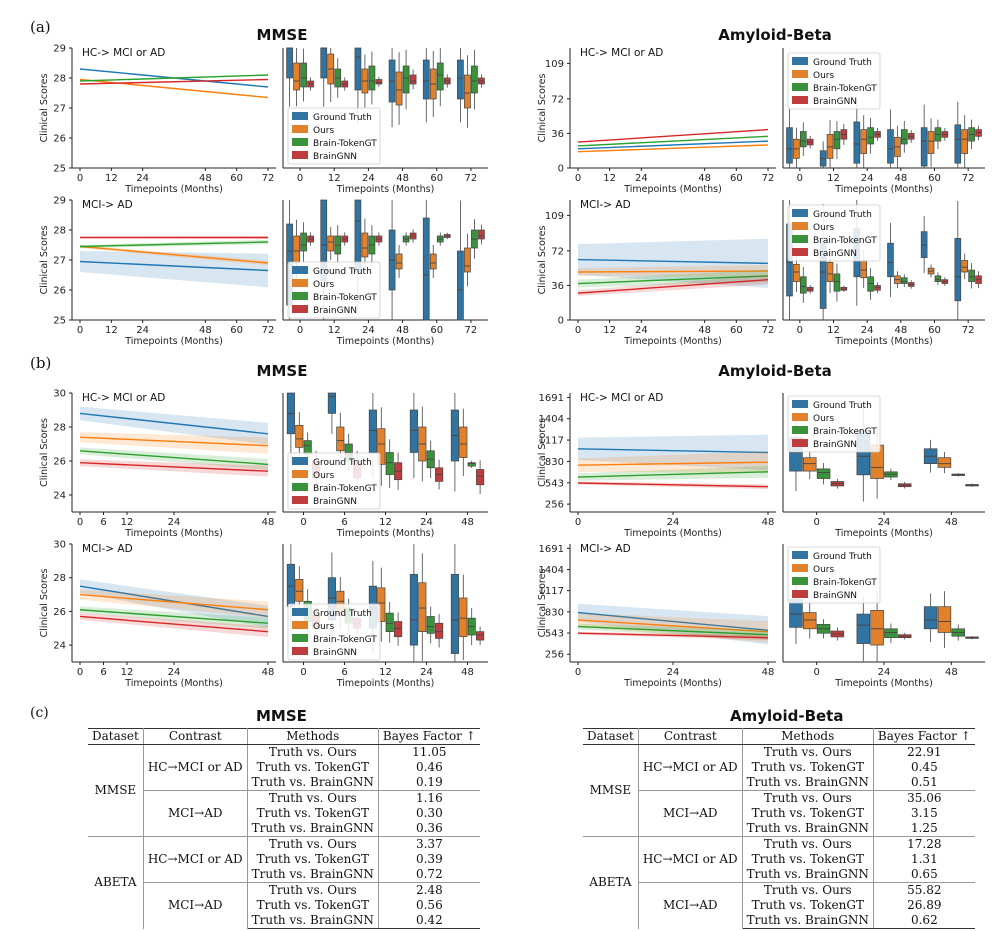 The height and width of the screenshot is (931, 996). What do you see at coordinates (281, 716) in the screenshot?
I see `table-left-title: MMSE` at bounding box center [281, 716].